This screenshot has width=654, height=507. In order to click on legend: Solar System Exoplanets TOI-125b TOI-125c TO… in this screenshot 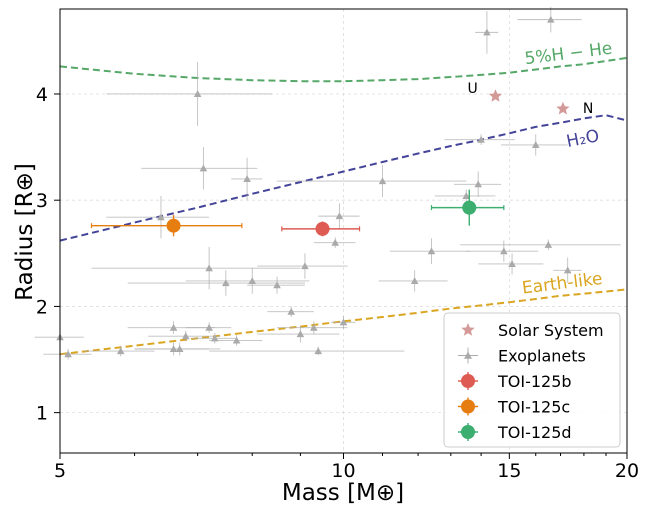, I will do `click(532, 380)`.